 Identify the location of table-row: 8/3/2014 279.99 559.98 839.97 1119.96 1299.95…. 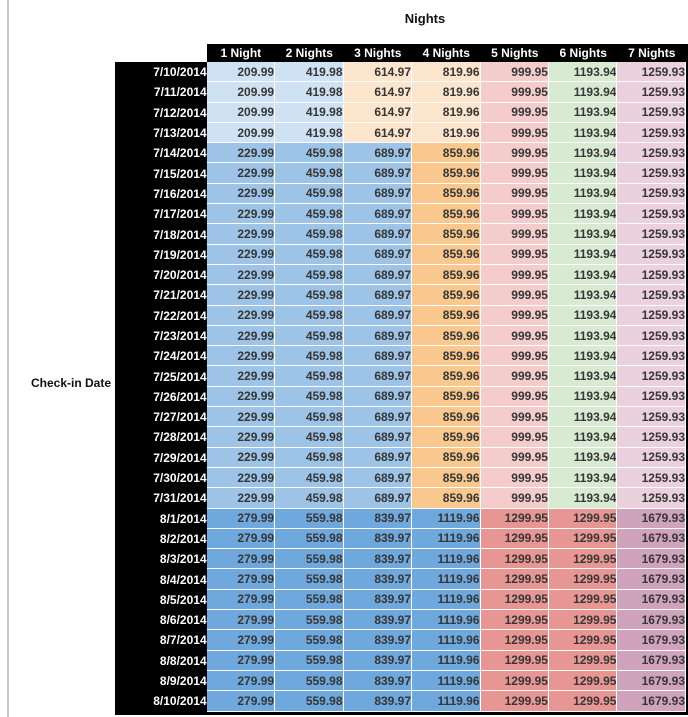
(400, 559).